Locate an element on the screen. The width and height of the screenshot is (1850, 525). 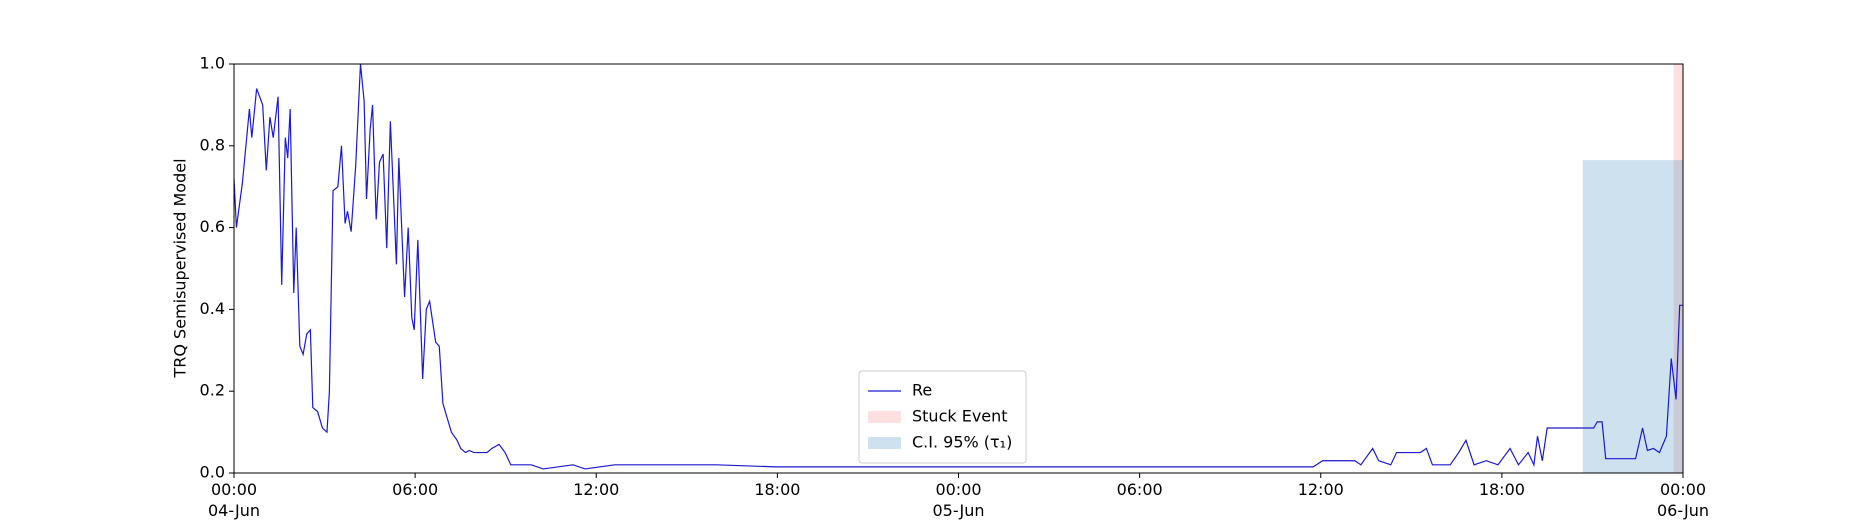
y-tick-label: 1.0 is located at coordinates (212, 63).